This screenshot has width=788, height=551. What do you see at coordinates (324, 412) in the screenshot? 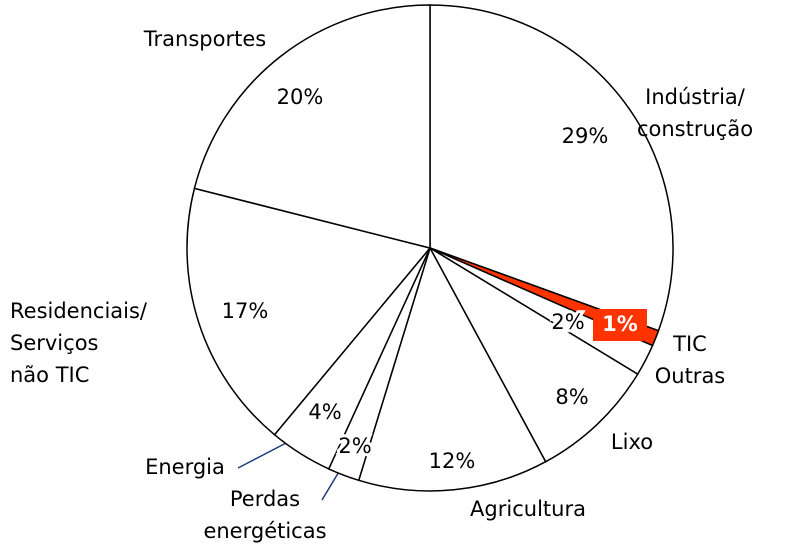
I see `value-label: 4%` at bounding box center [324, 412].